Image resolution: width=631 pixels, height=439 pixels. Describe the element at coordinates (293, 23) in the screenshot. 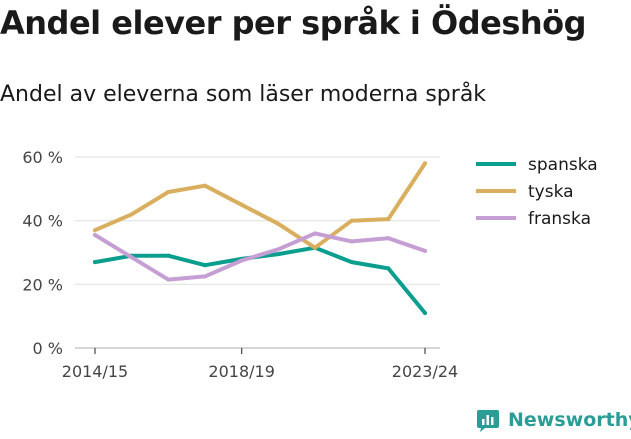

I see `chart-title: Andel elever per språk i Ödeshög` at that location.